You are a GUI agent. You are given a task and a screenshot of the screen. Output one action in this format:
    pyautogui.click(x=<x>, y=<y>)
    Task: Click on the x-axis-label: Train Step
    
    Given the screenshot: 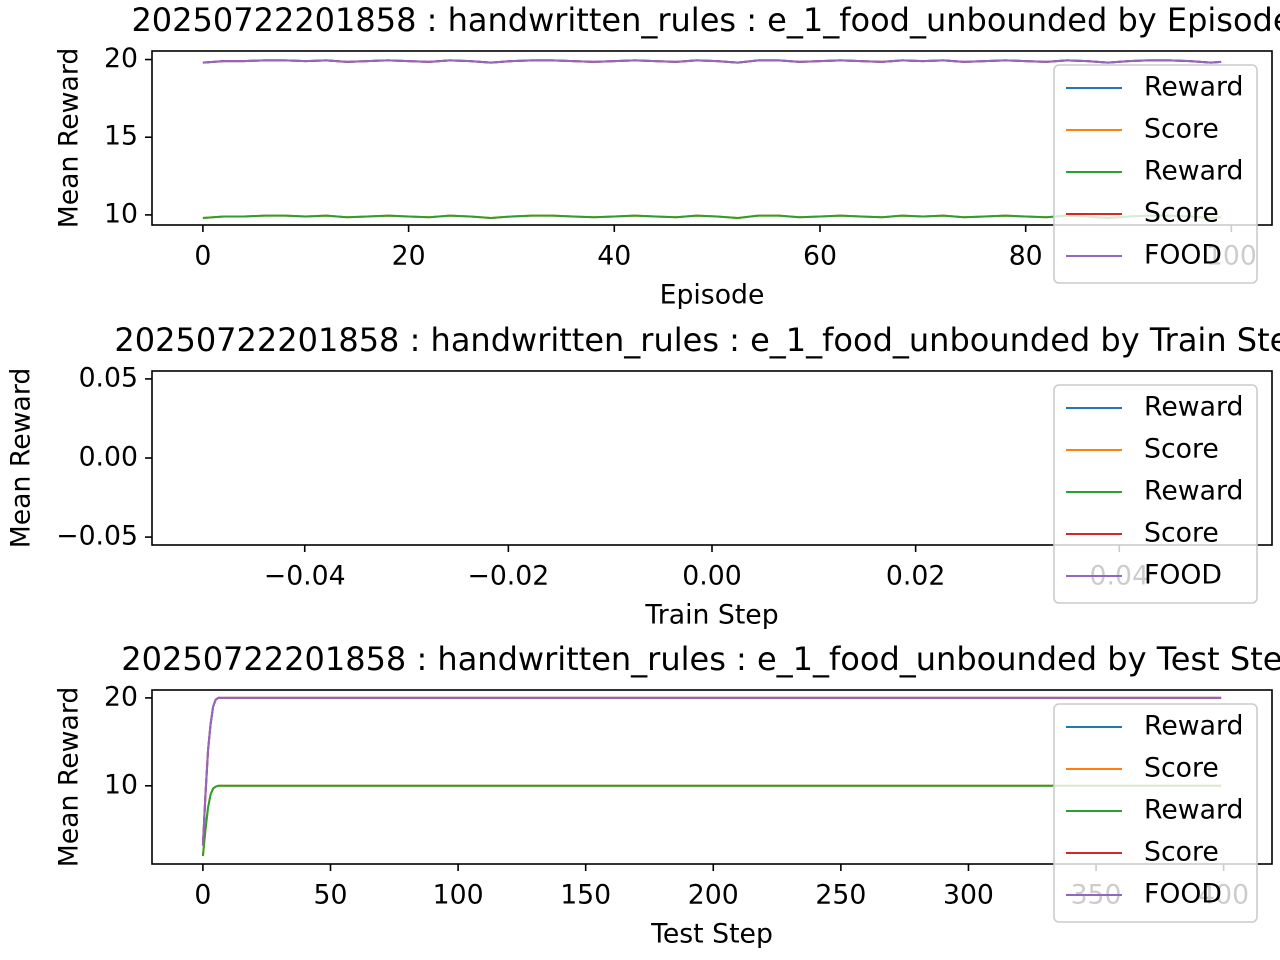 What is the action you would take?
    pyautogui.click(x=711, y=615)
    